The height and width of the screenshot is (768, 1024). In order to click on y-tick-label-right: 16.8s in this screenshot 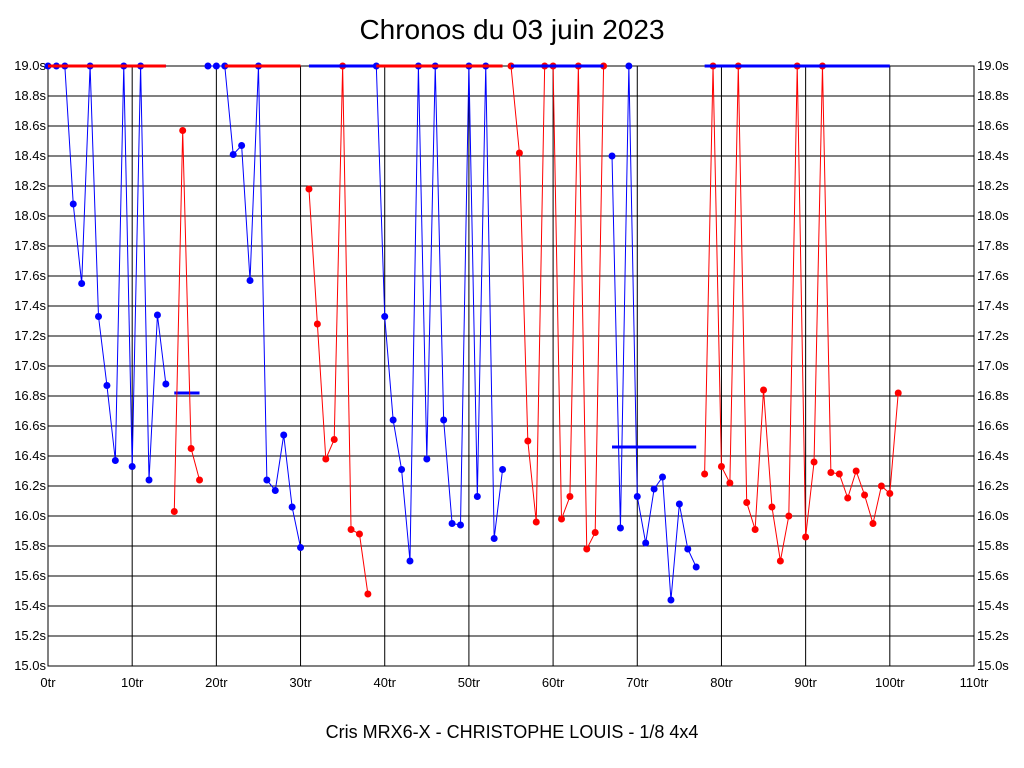, I will do `click(993, 395)`.